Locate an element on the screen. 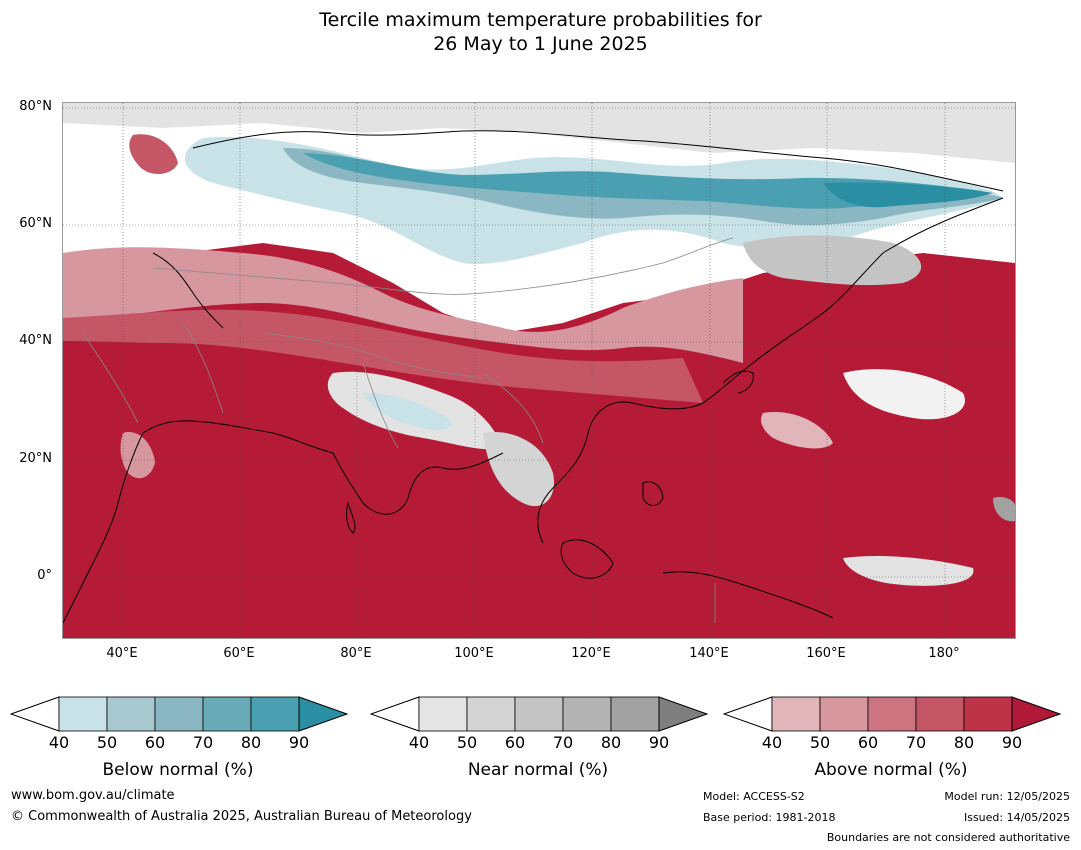 The width and height of the screenshot is (1081, 850). tibet-below-normal-region is located at coordinates (407, 411).